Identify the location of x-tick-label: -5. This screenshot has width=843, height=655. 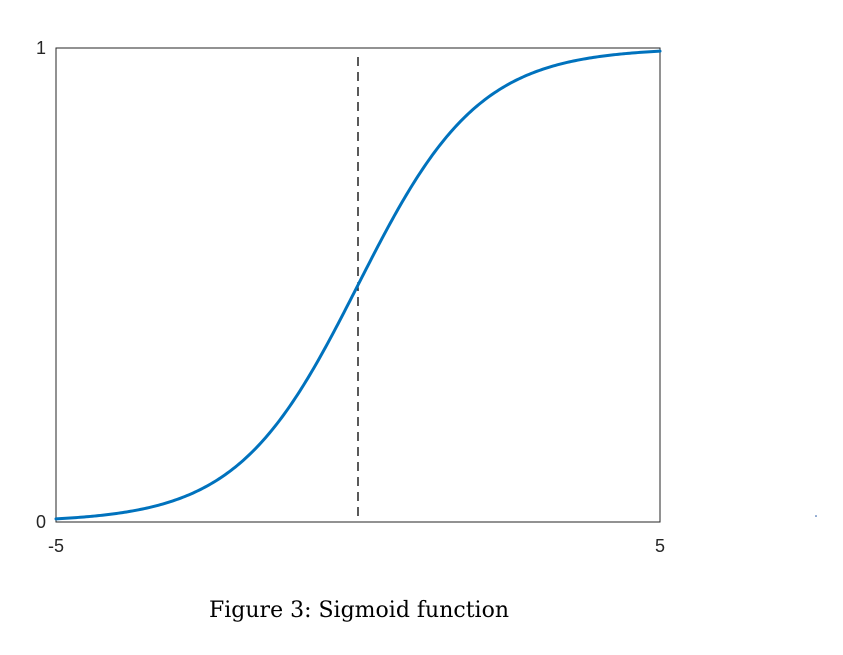
(56, 546).